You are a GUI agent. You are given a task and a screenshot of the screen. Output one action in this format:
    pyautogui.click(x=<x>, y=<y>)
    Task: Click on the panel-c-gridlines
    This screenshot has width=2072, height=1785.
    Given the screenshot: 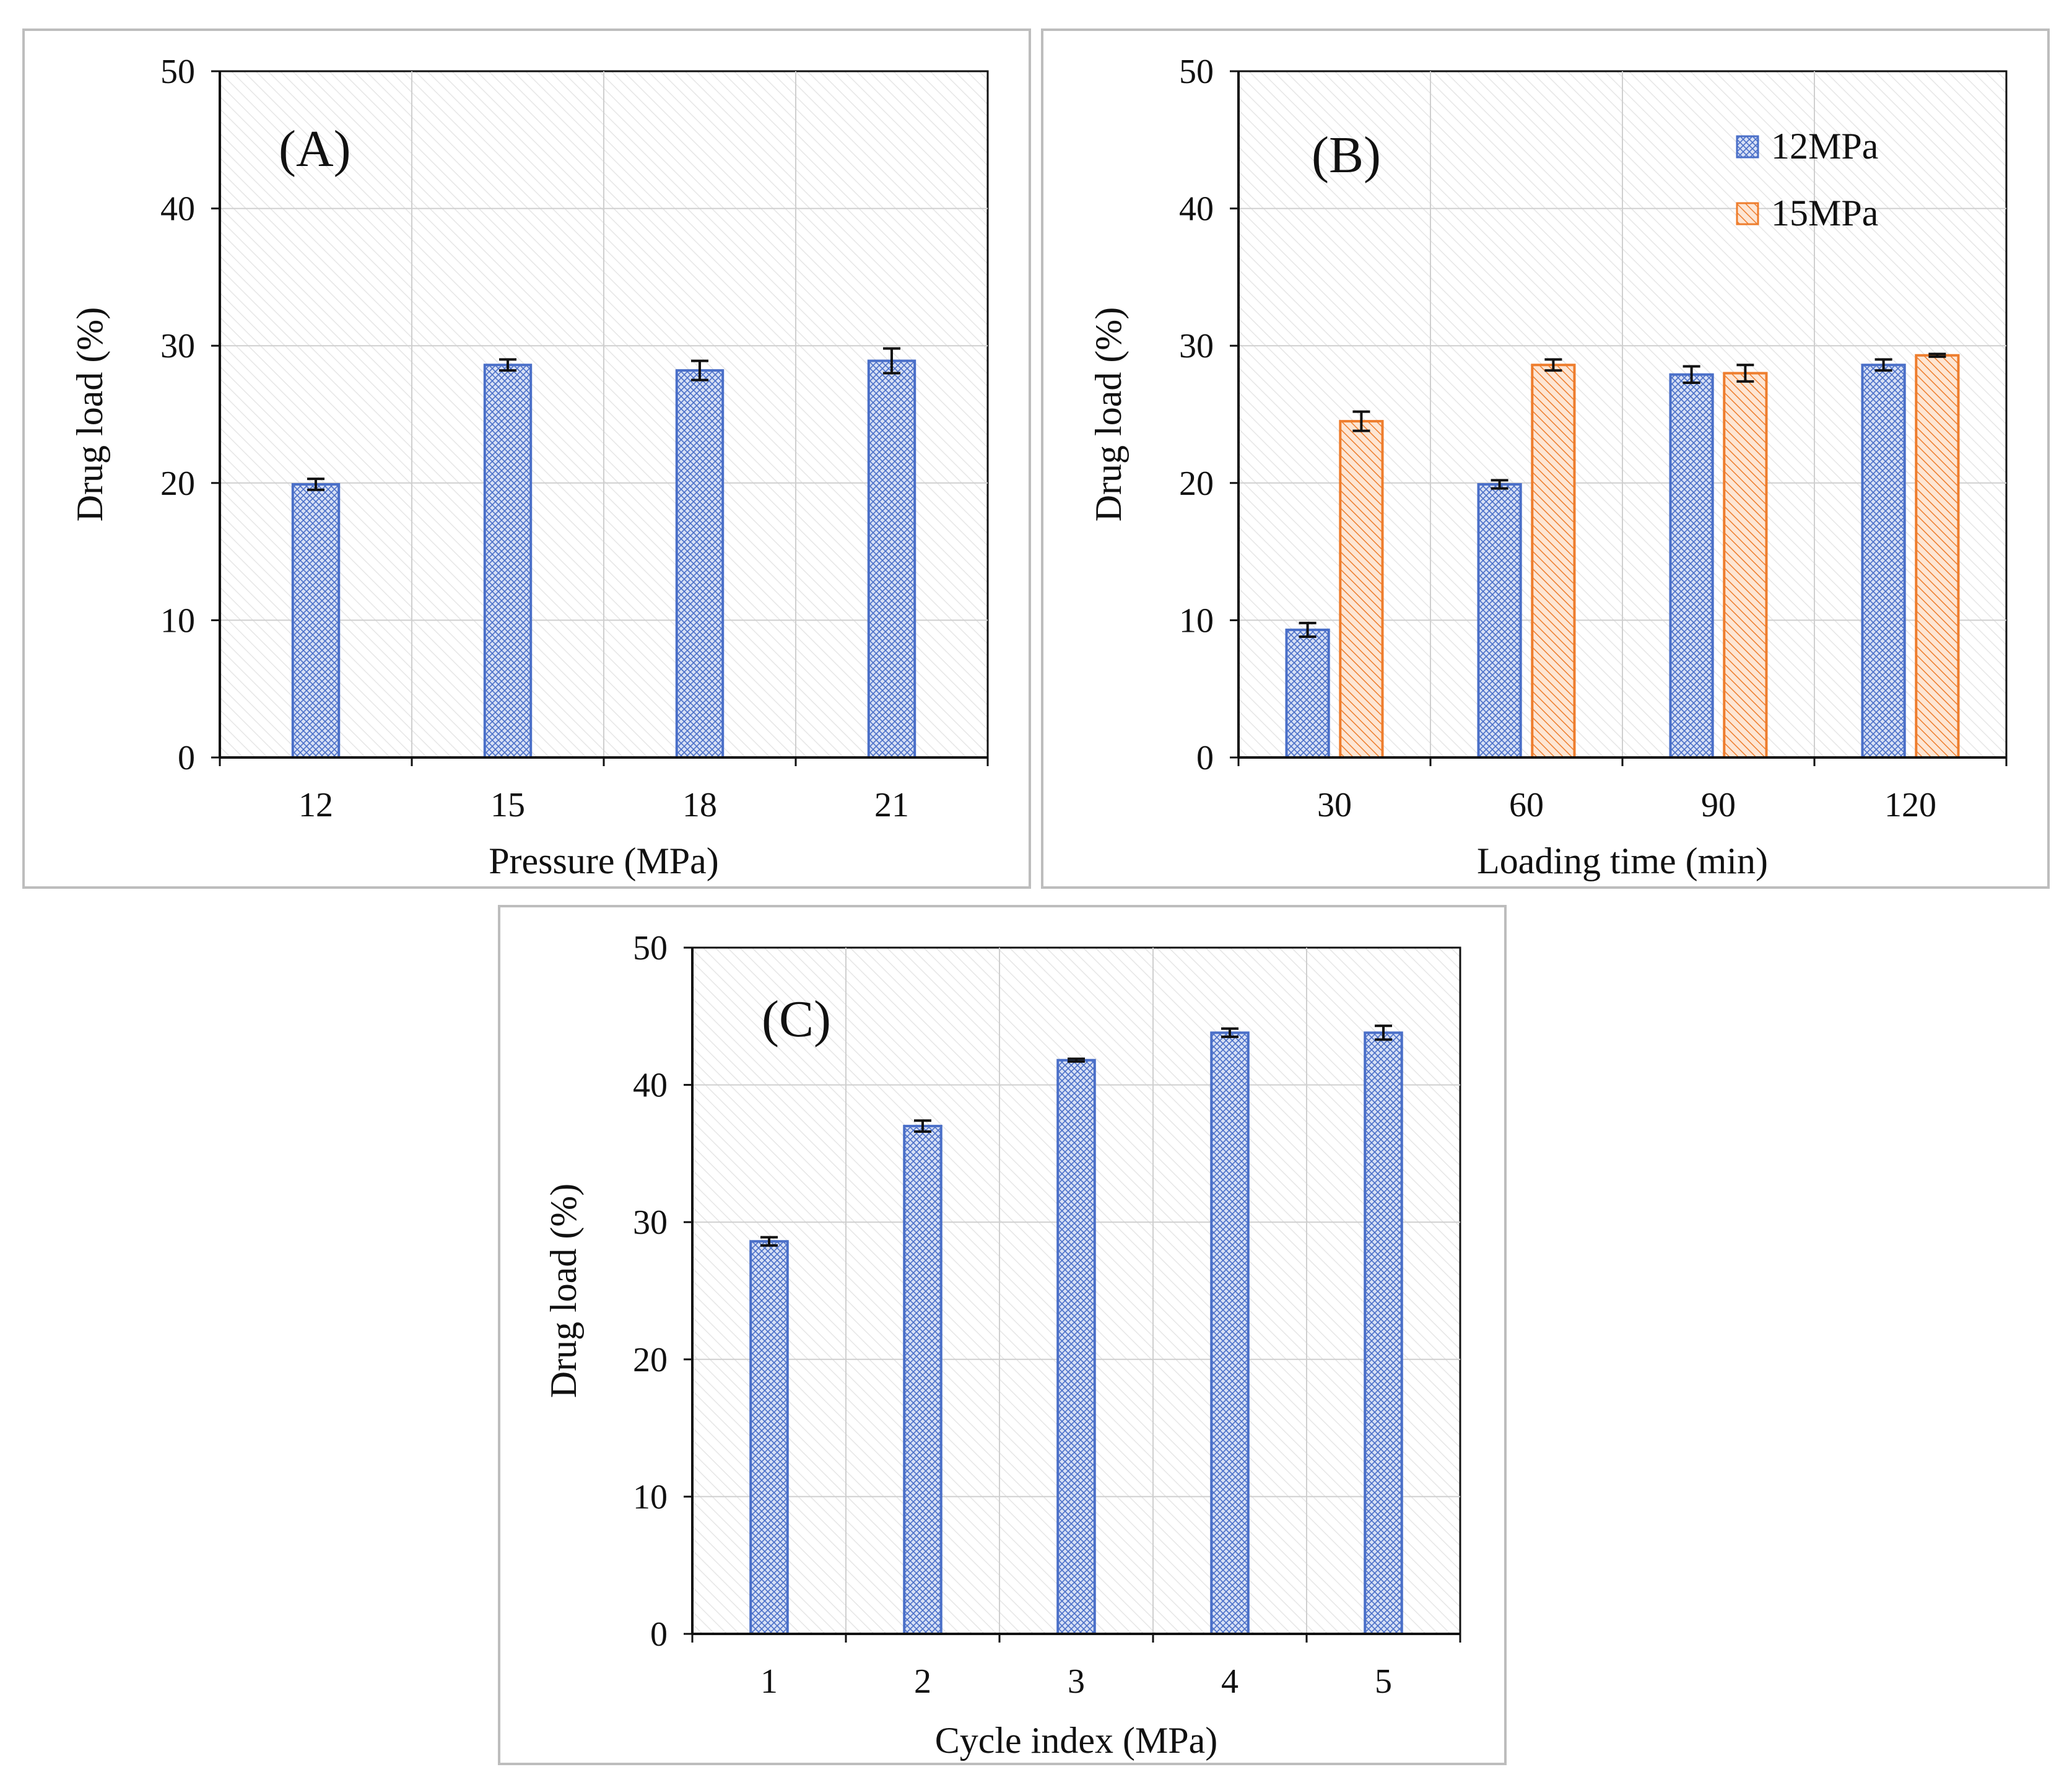 What is the action you would take?
    pyautogui.click(x=1076, y=1291)
    